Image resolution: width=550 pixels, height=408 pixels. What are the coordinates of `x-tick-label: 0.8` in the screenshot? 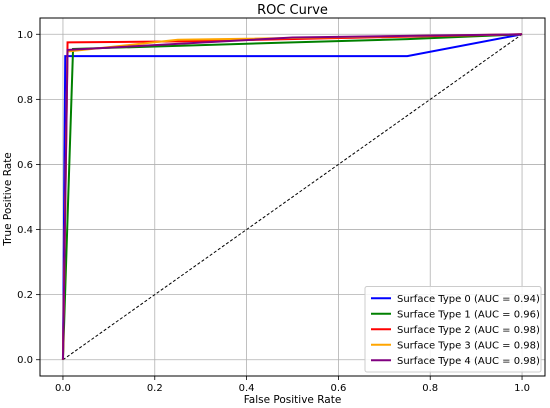 It's located at (430, 388).